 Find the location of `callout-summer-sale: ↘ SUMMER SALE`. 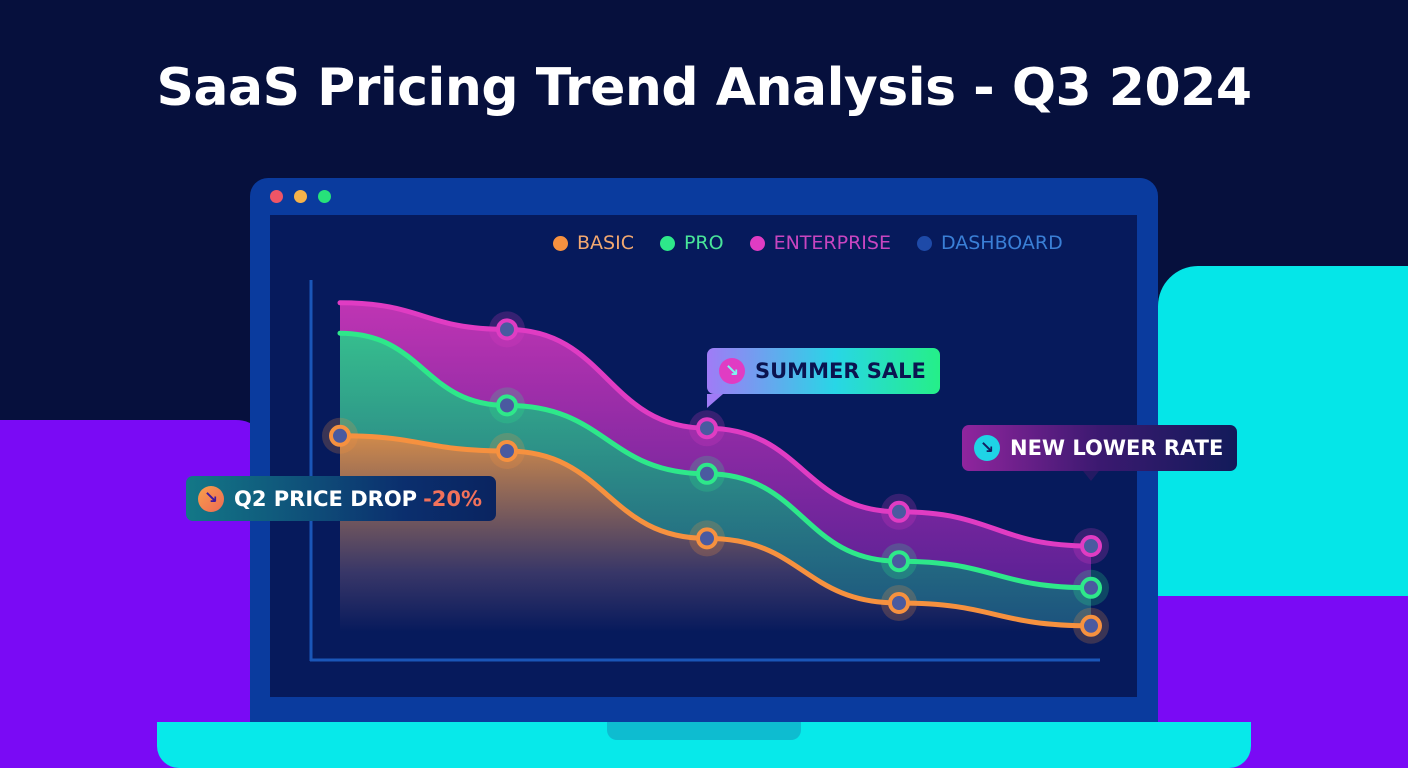

callout-summer-sale: ↘ SUMMER SALE is located at coordinates (823, 378).